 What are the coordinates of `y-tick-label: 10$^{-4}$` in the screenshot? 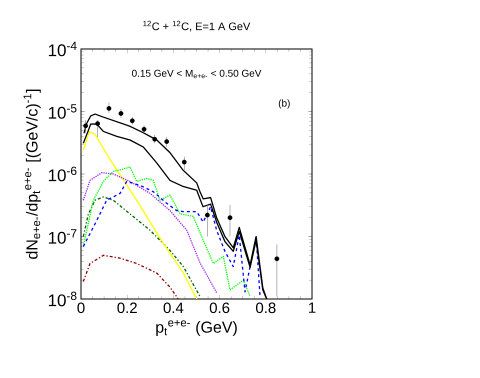 It's located at (62, 49).